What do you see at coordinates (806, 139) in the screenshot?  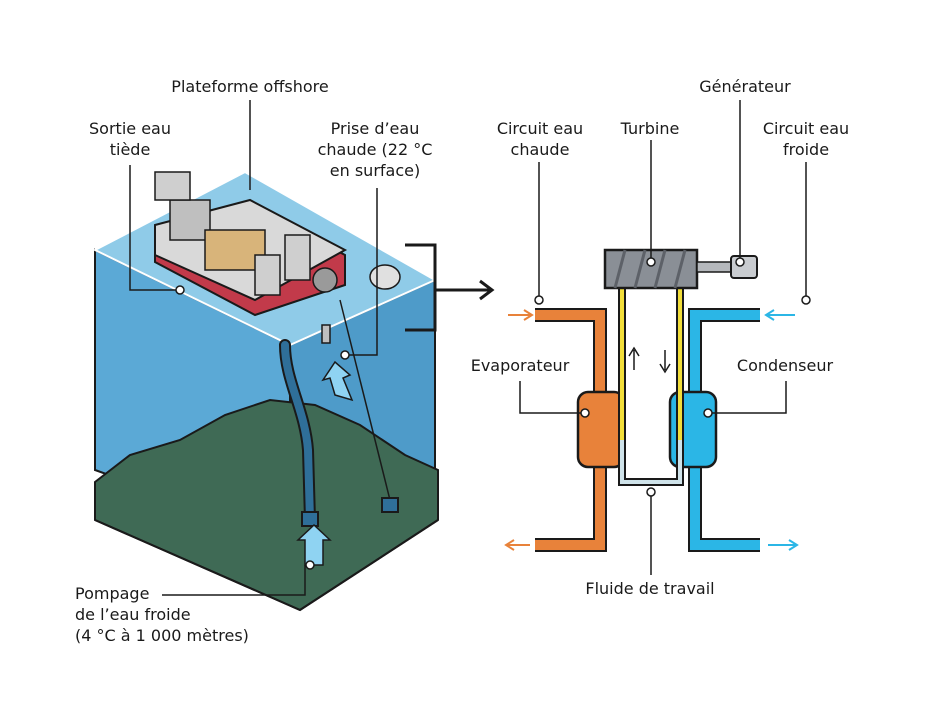 I see `label-cold-circuit: Circuit eau froide` at bounding box center [806, 139].